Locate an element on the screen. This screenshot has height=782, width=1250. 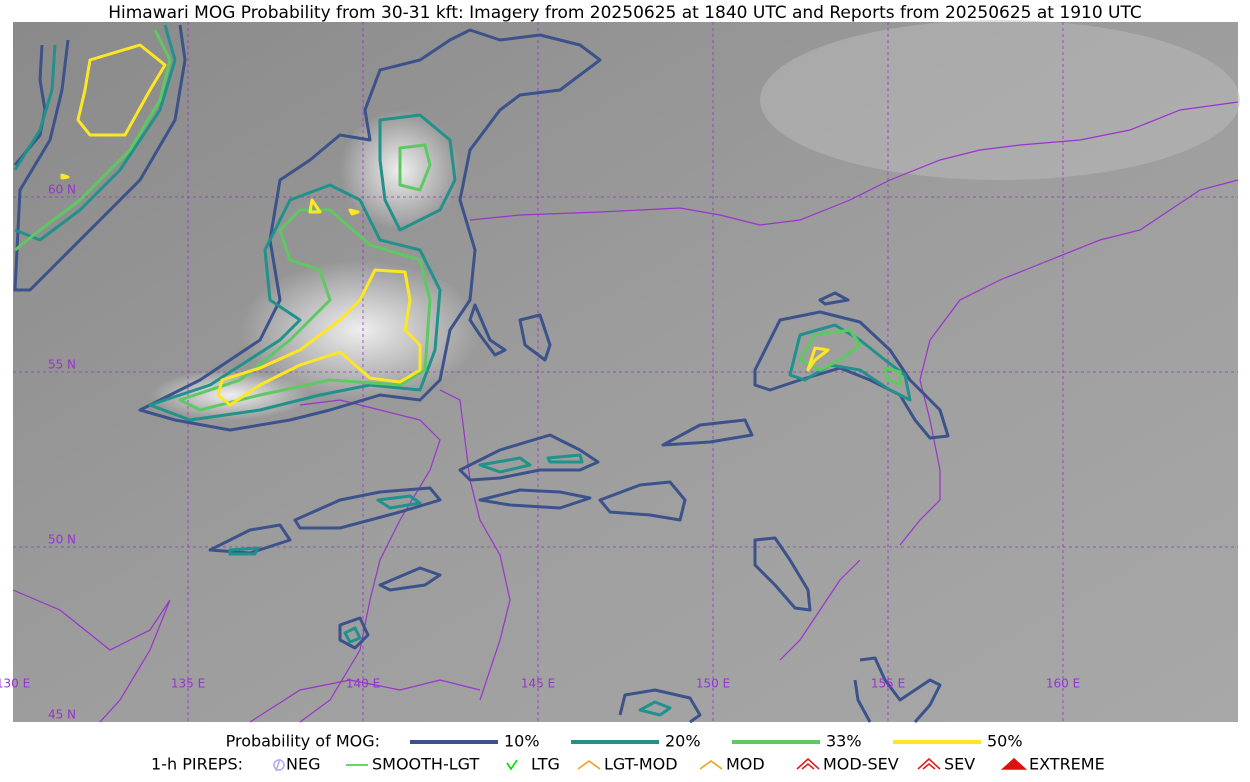
lon-label: 155 E is located at coordinates (888, 684).